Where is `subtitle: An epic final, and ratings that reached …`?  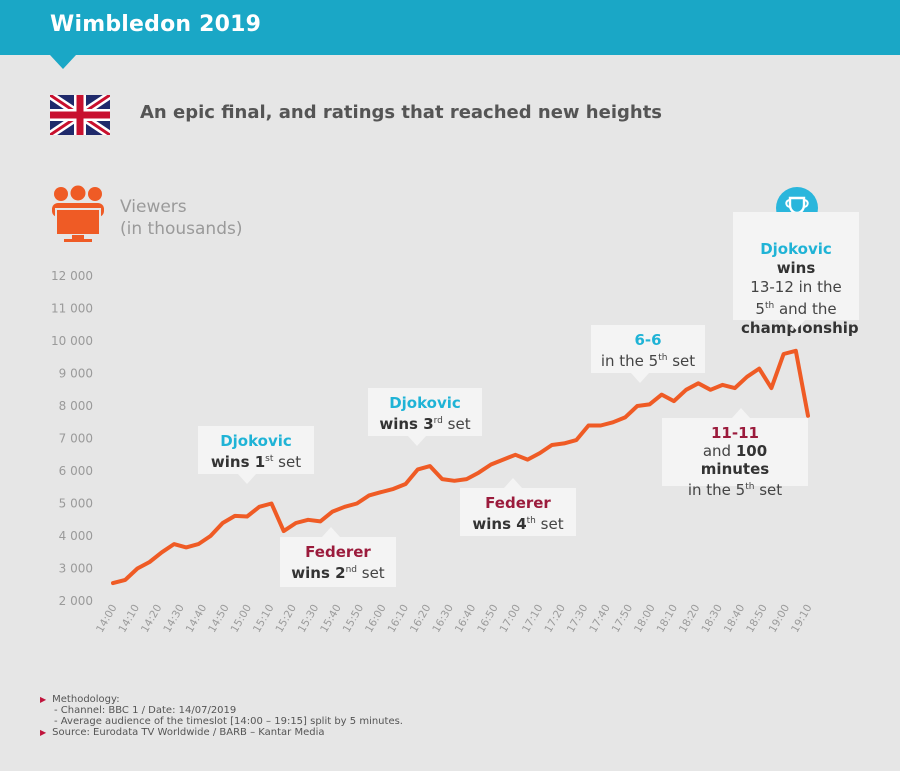 subtitle: An epic final, and ratings that reached … is located at coordinates (401, 112).